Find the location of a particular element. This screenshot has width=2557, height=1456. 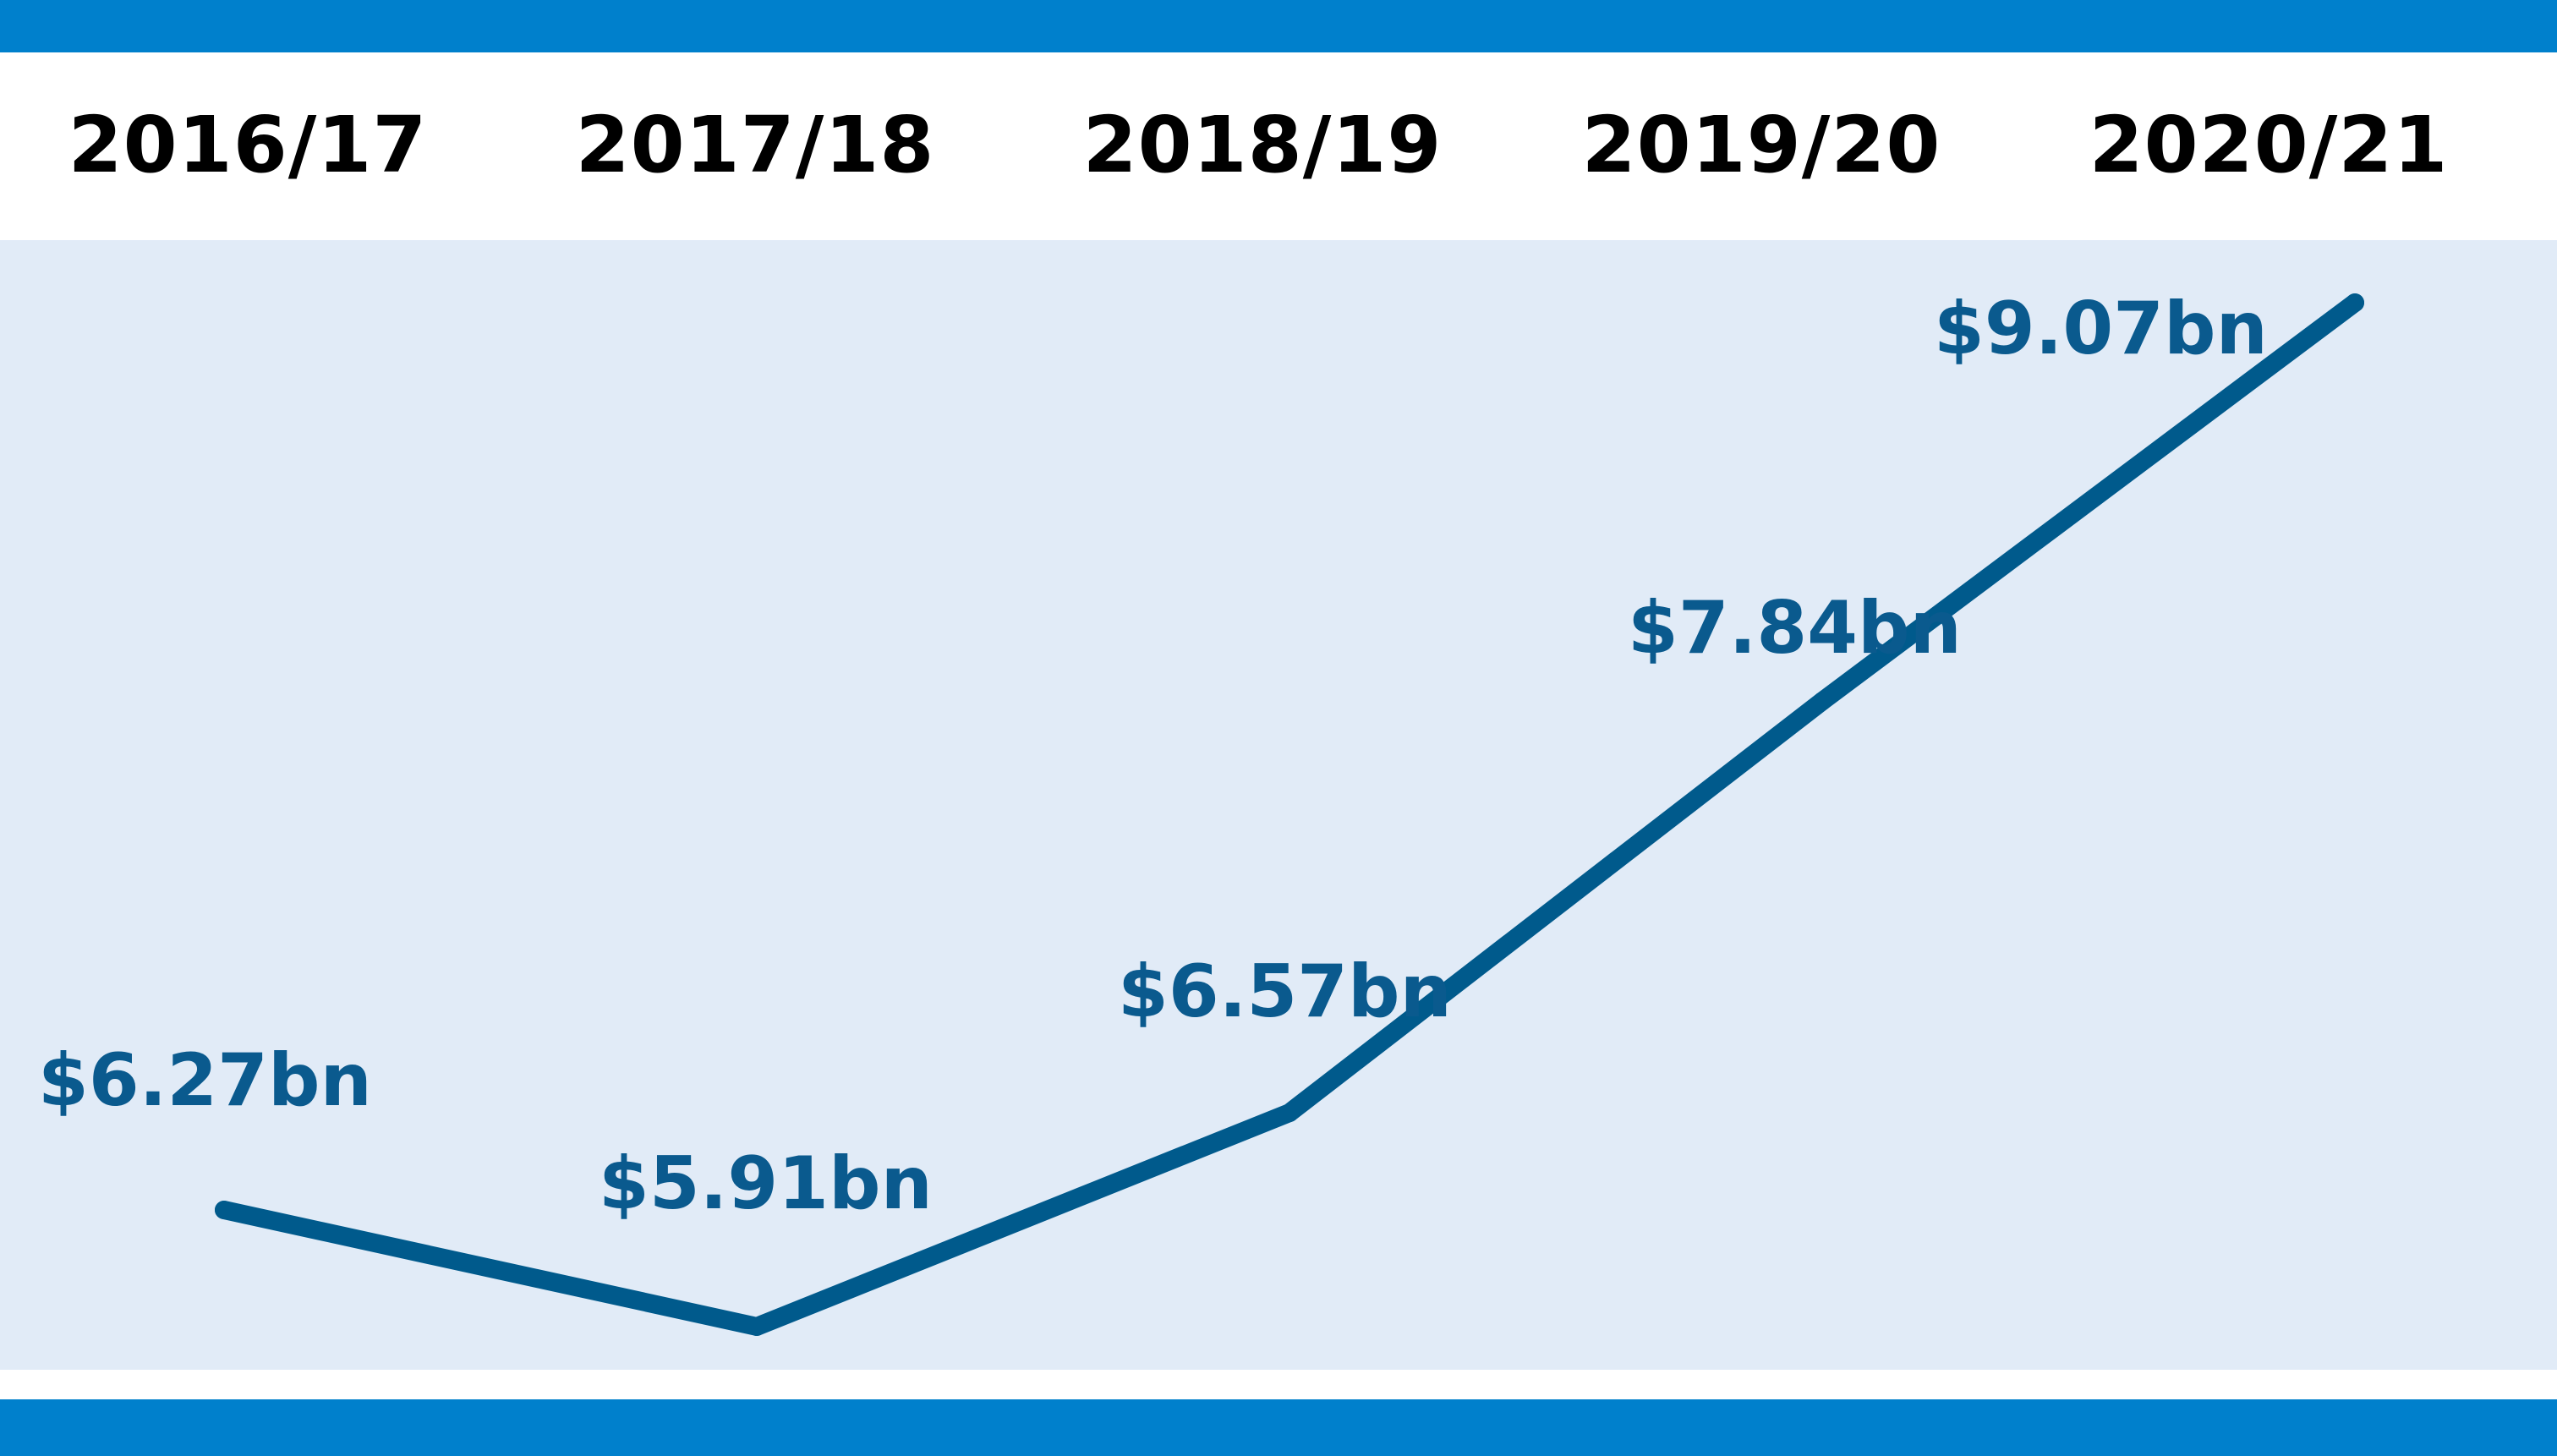

data-label-2020-21: $9.07bn is located at coordinates (2101, 329).